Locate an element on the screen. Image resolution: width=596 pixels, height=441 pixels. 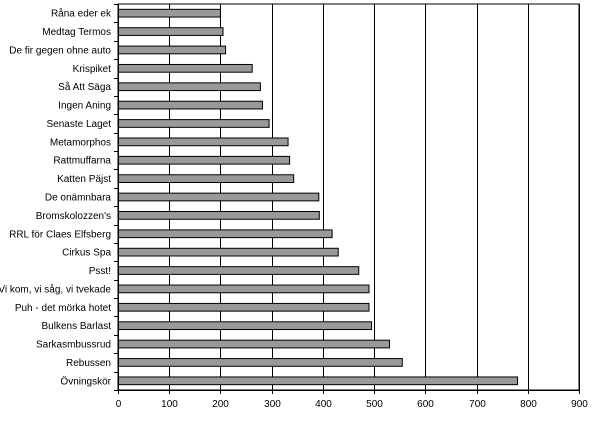
category-label-10: De onämnbara is located at coordinates (78, 198).